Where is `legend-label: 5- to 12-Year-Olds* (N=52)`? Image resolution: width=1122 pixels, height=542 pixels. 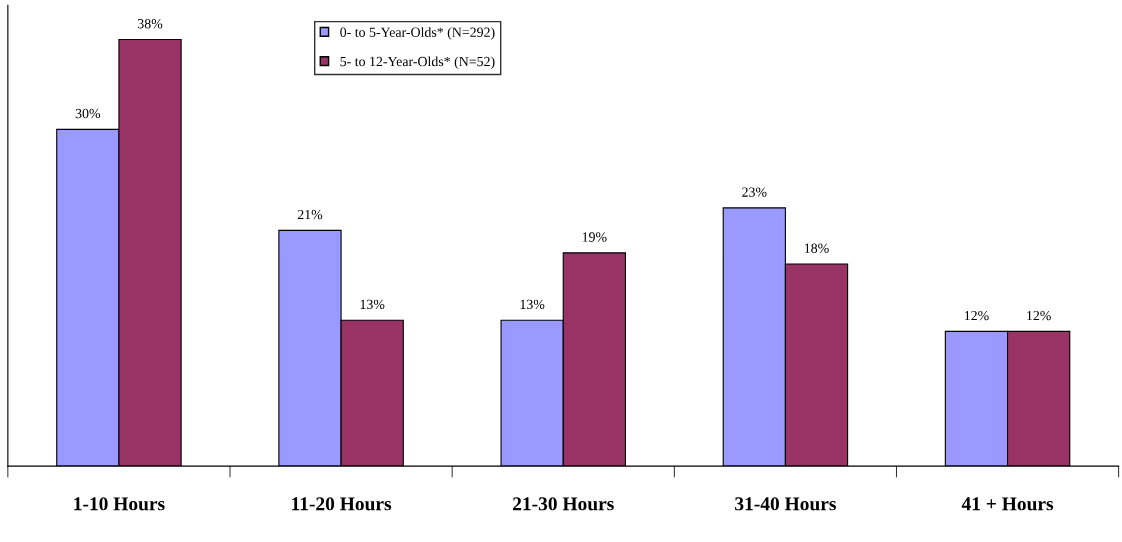 legend-label: 5- to 12-Year-Olds* (N=52) is located at coordinates (417, 62).